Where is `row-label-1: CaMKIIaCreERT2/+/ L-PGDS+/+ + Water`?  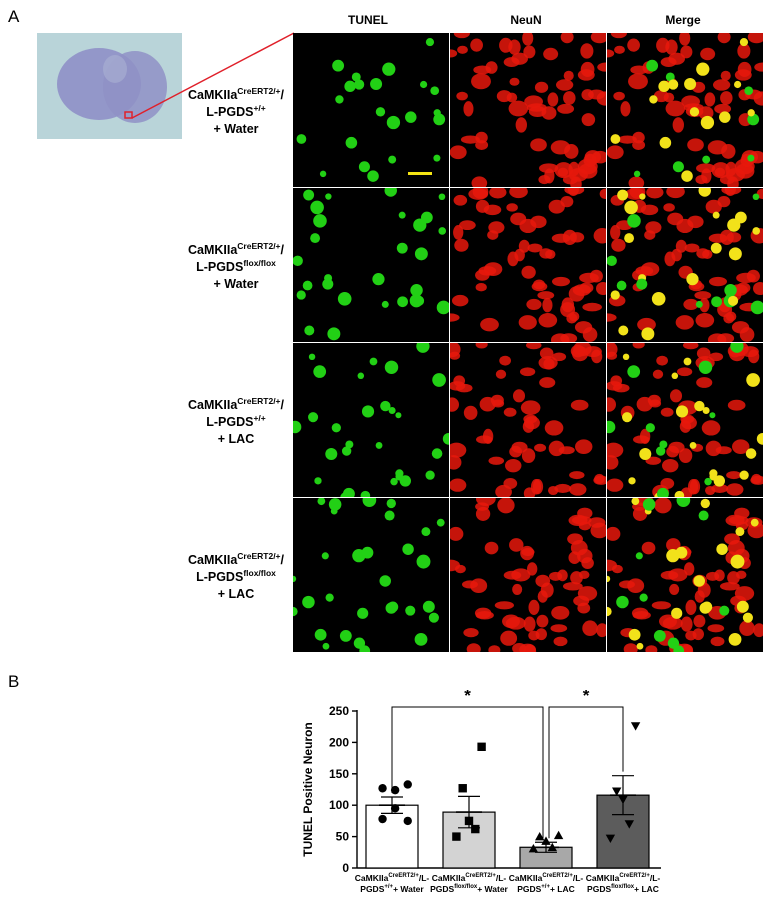
row-label-1: CaMKIIaCreERT2/+/ L-PGDS+/+ + Water is located at coordinates (236, 112).